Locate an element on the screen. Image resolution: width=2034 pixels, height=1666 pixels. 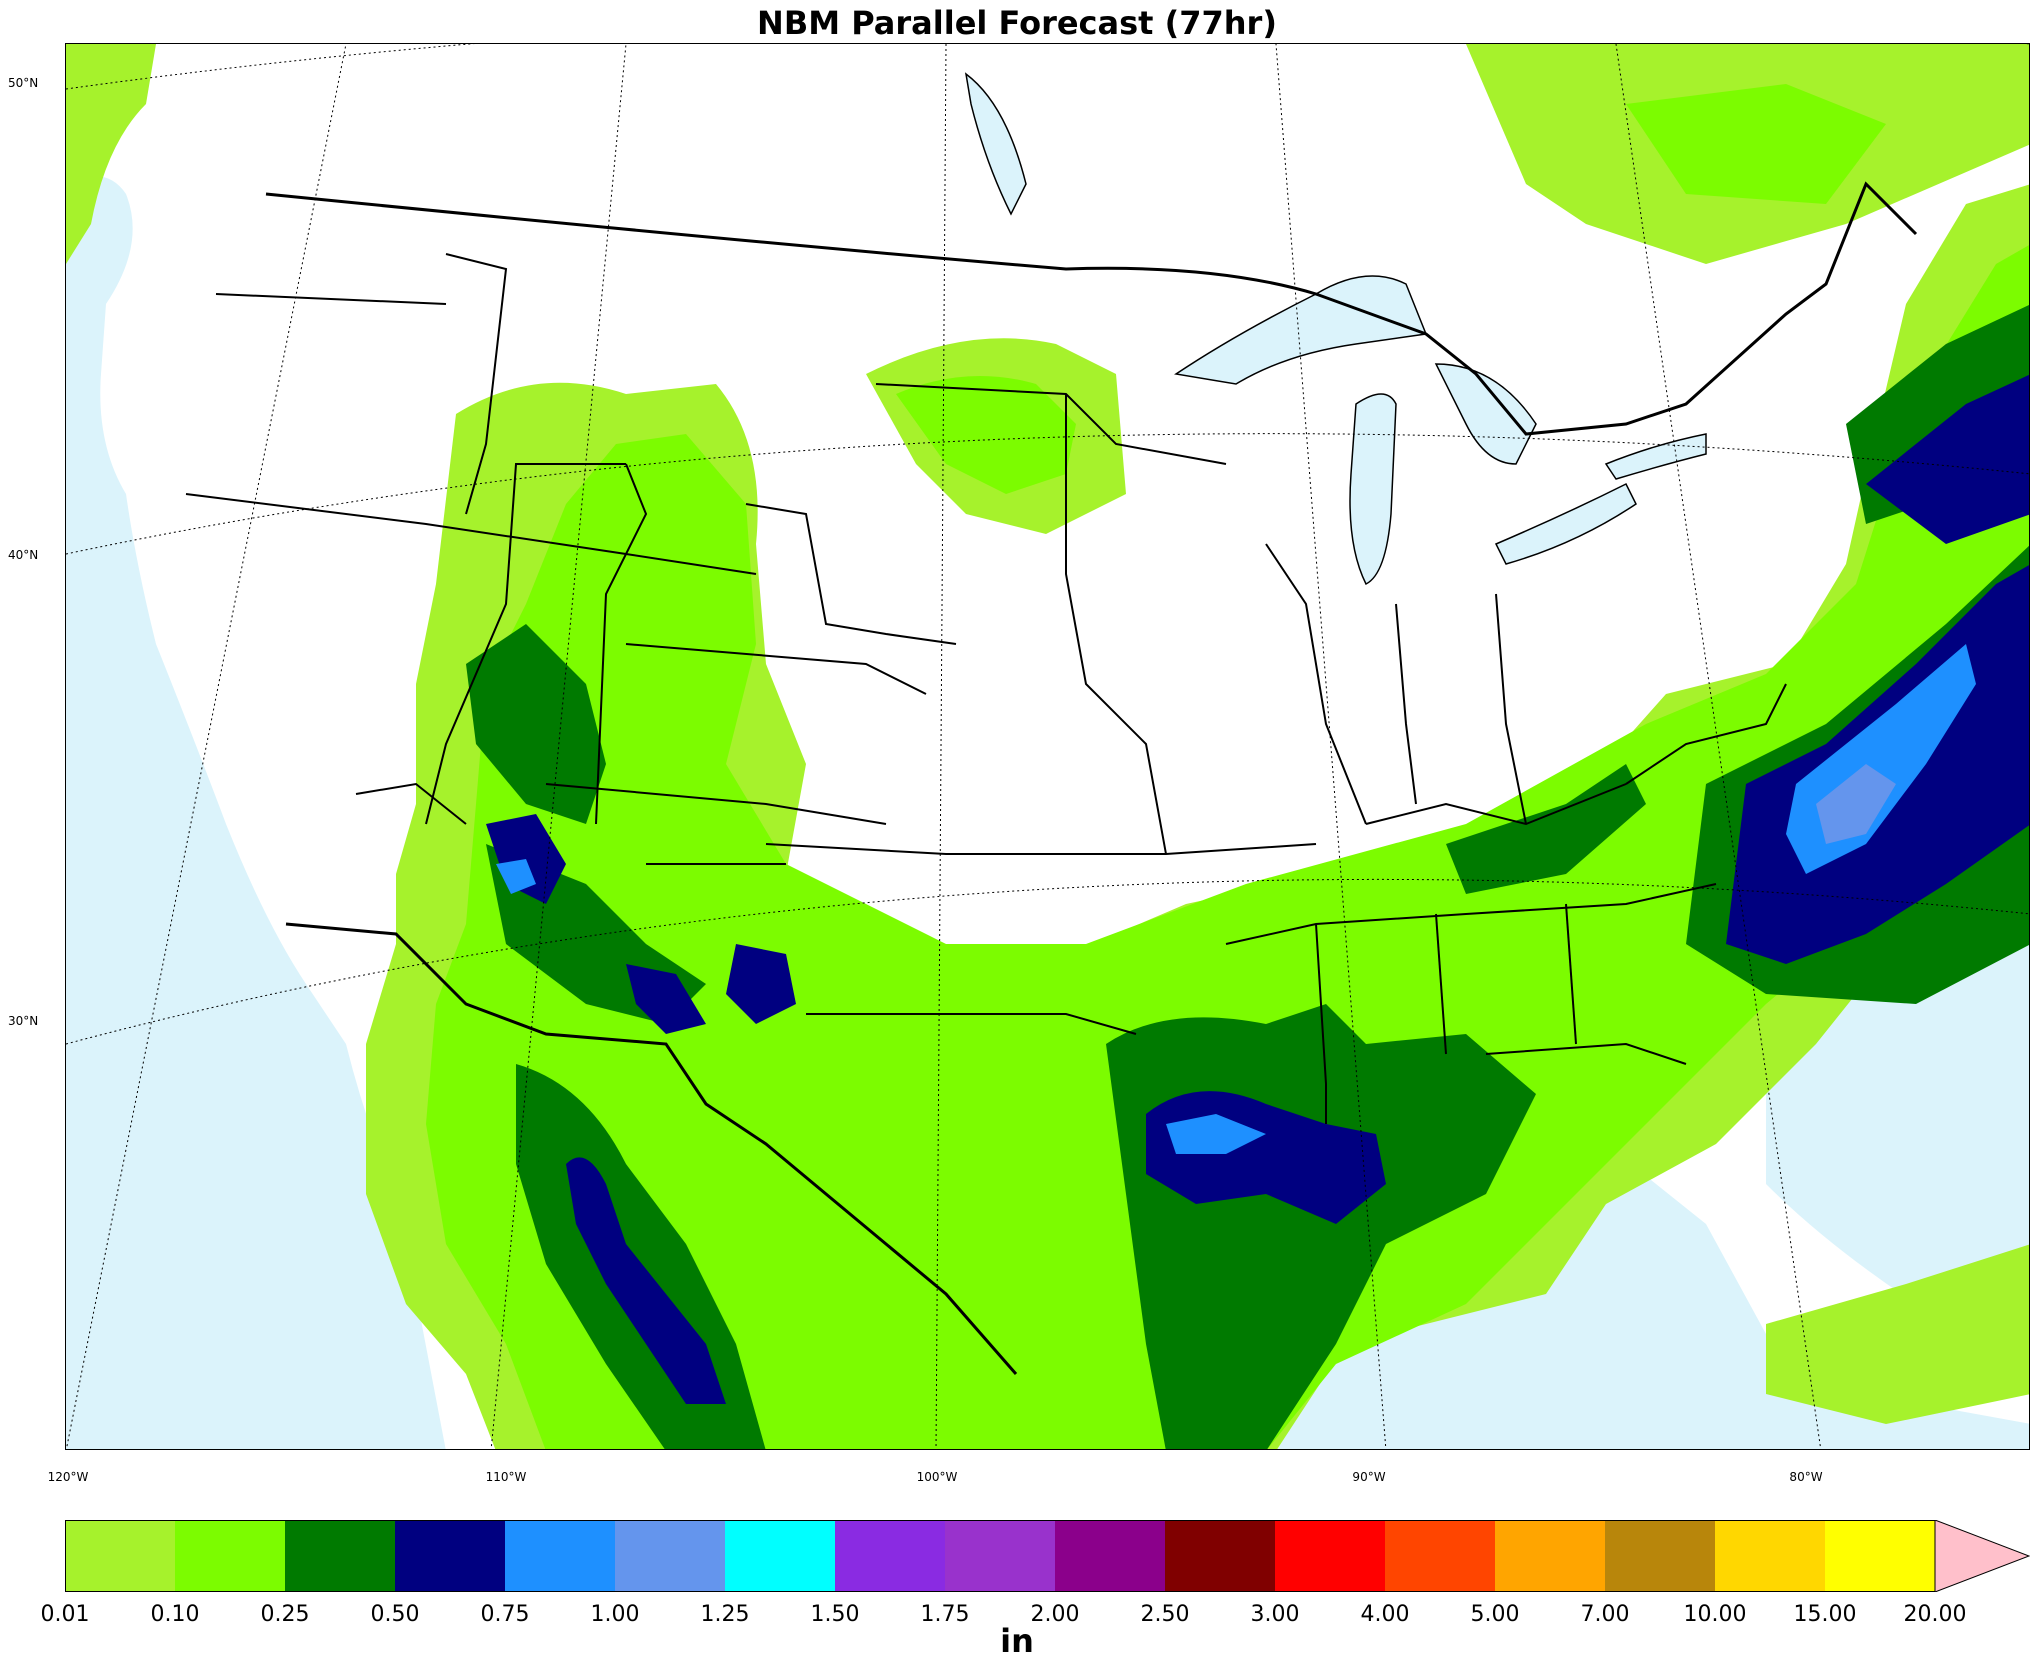
map-title: NBM Parallel Forecast (77hr) is located at coordinates (1017, 23).